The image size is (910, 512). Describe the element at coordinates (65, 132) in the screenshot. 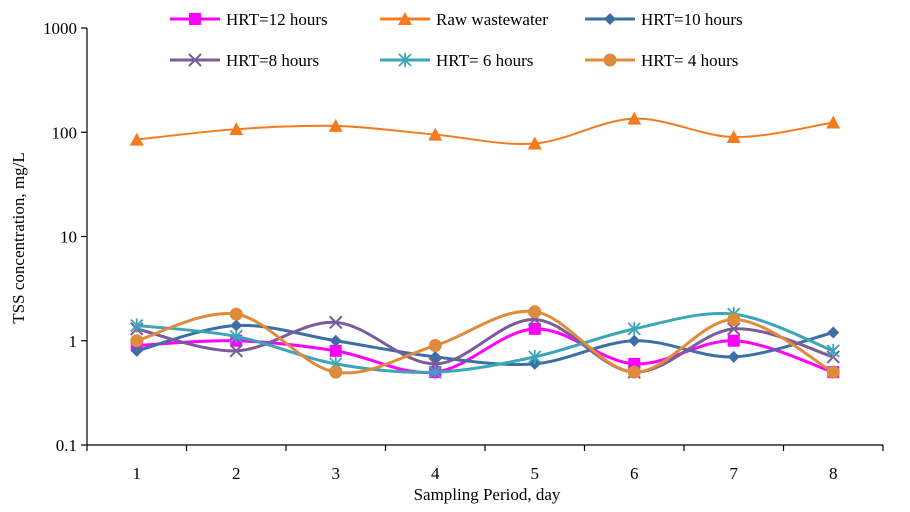

I see `y-tick-label: 100` at that location.